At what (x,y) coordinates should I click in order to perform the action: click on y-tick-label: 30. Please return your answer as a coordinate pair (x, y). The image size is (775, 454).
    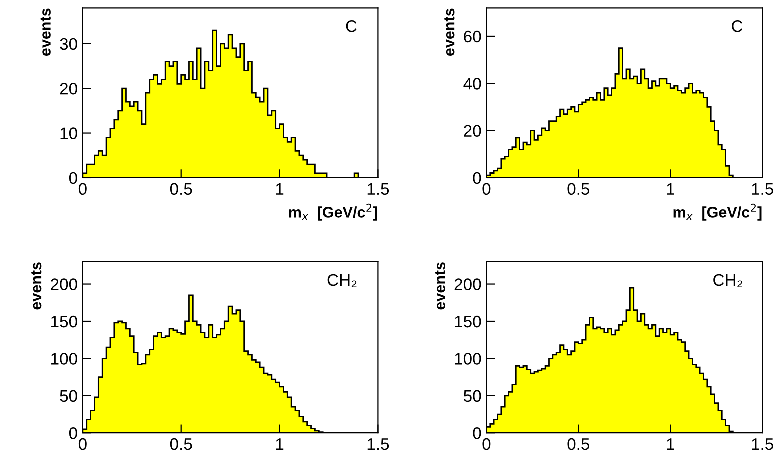
    Looking at the image, I should click on (69, 44).